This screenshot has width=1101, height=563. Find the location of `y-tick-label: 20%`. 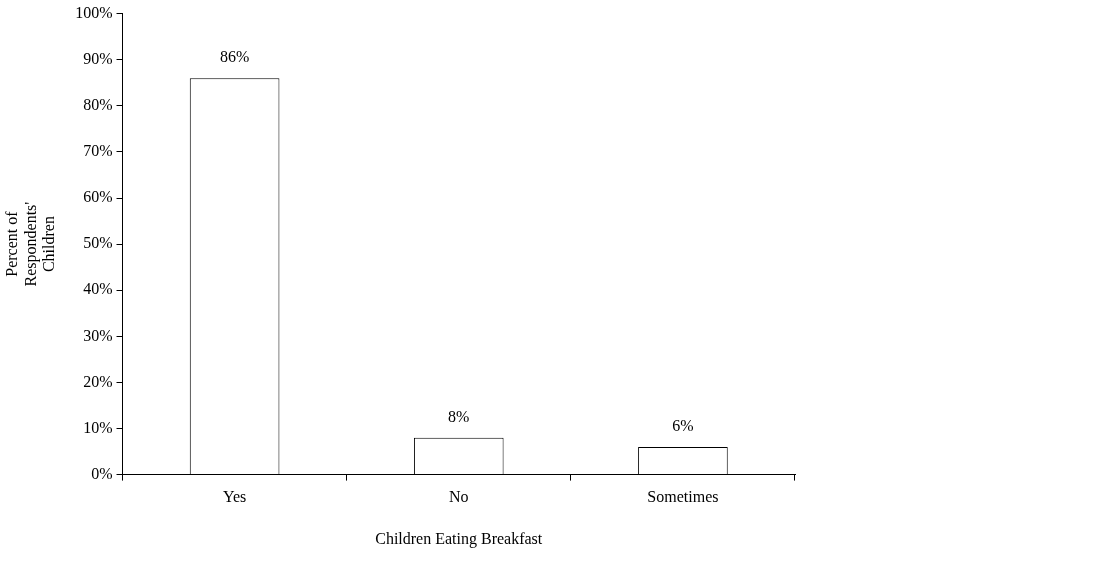

y-tick-label: 20% is located at coordinates (98, 381).